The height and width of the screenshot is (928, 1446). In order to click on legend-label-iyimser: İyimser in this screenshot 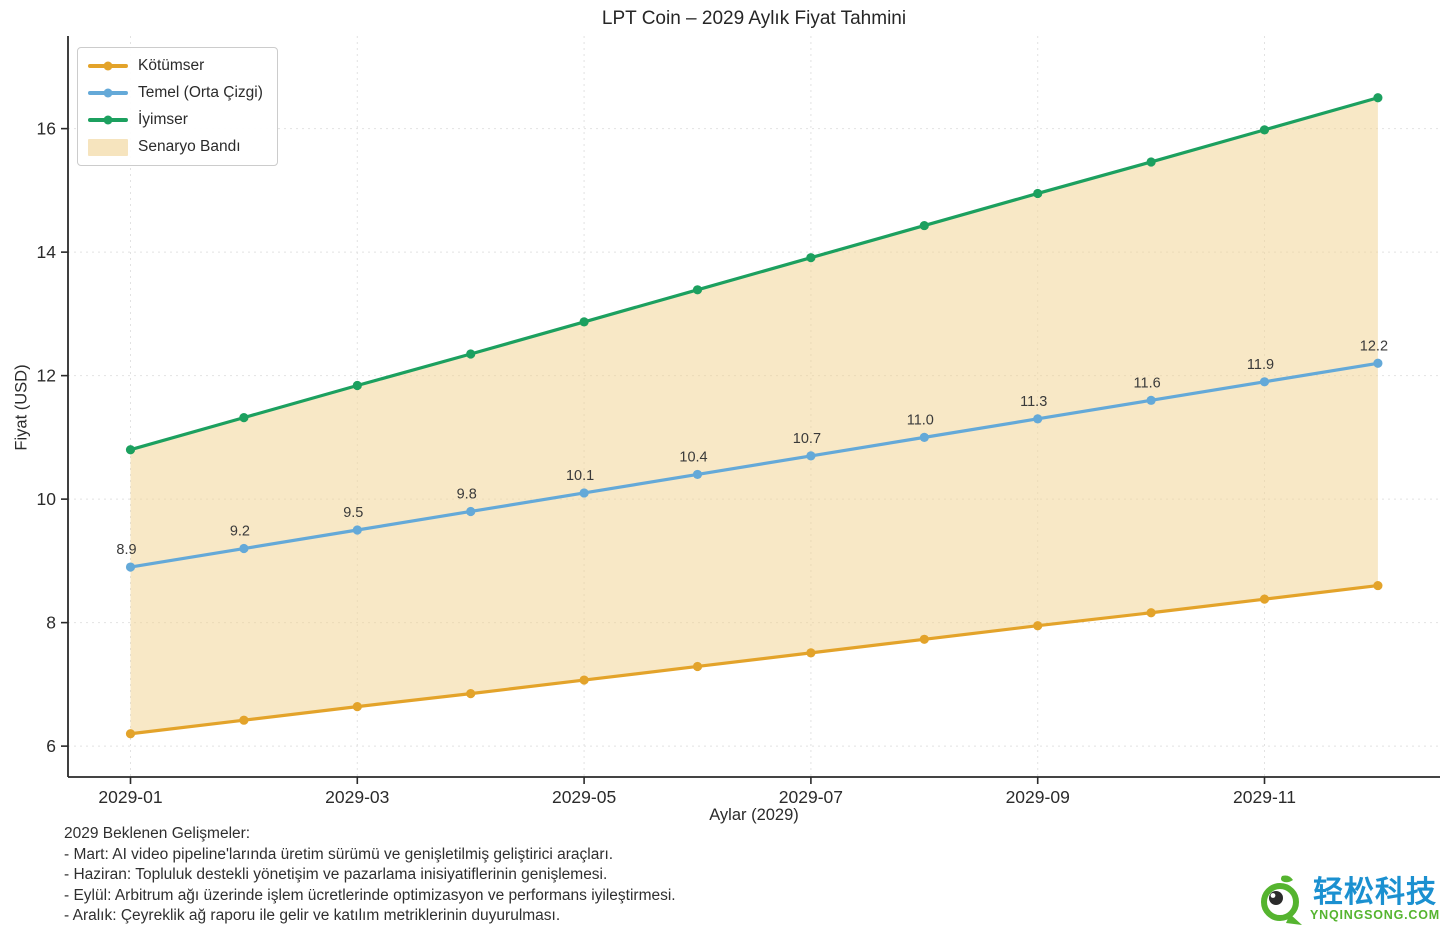, I will do `click(163, 119)`.